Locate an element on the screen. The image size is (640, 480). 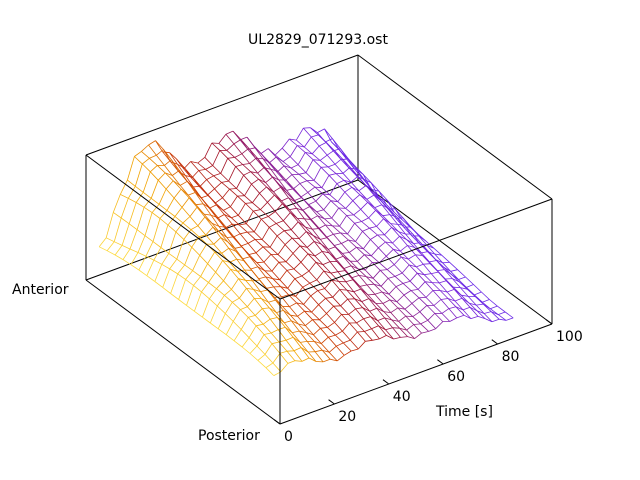
box-edge-position-axis is located at coordinates (183, 352).